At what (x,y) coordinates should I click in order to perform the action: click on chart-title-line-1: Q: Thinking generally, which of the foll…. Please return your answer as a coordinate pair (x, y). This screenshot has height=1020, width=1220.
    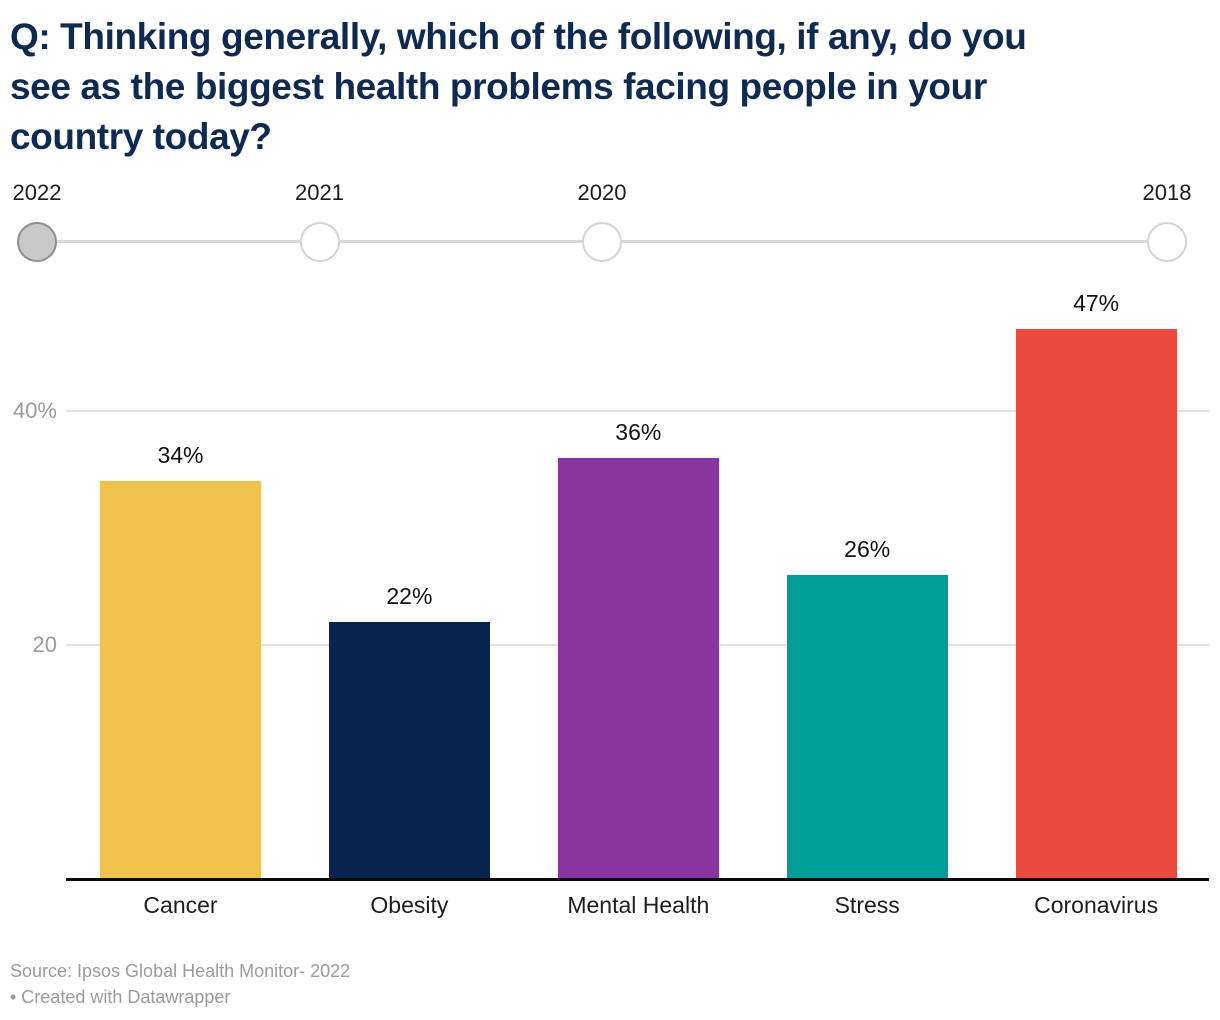
    Looking at the image, I should click on (518, 36).